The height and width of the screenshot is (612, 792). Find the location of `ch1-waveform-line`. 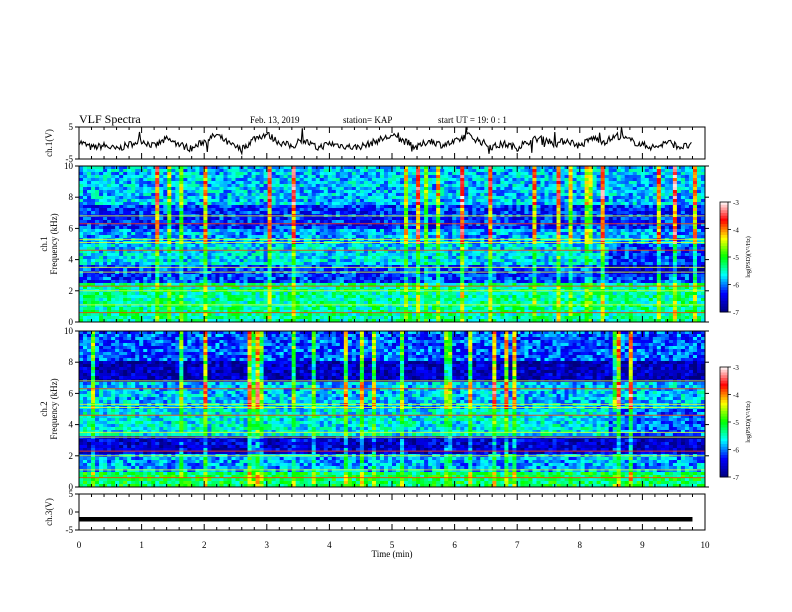

ch1-waveform-line is located at coordinates (385, 141).